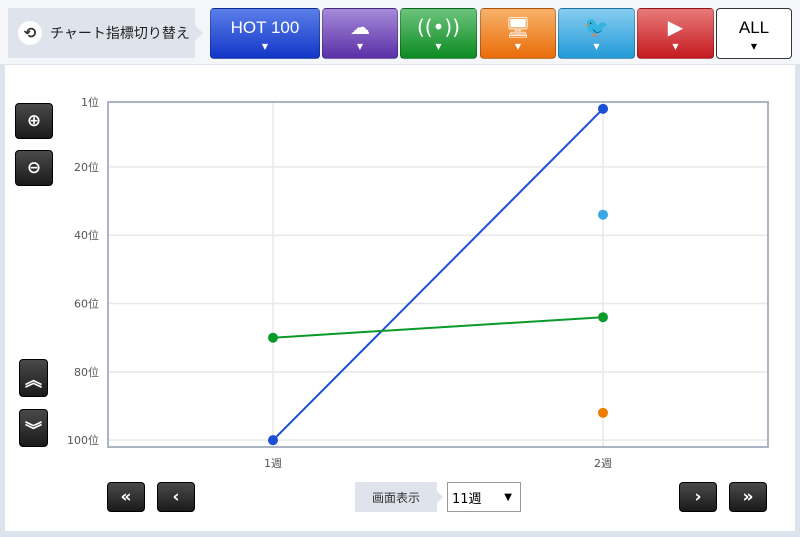 The height and width of the screenshot is (537, 800). What do you see at coordinates (675, 27) in the screenshot?
I see `youtube-icon: ▶` at bounding box center [675, 27].